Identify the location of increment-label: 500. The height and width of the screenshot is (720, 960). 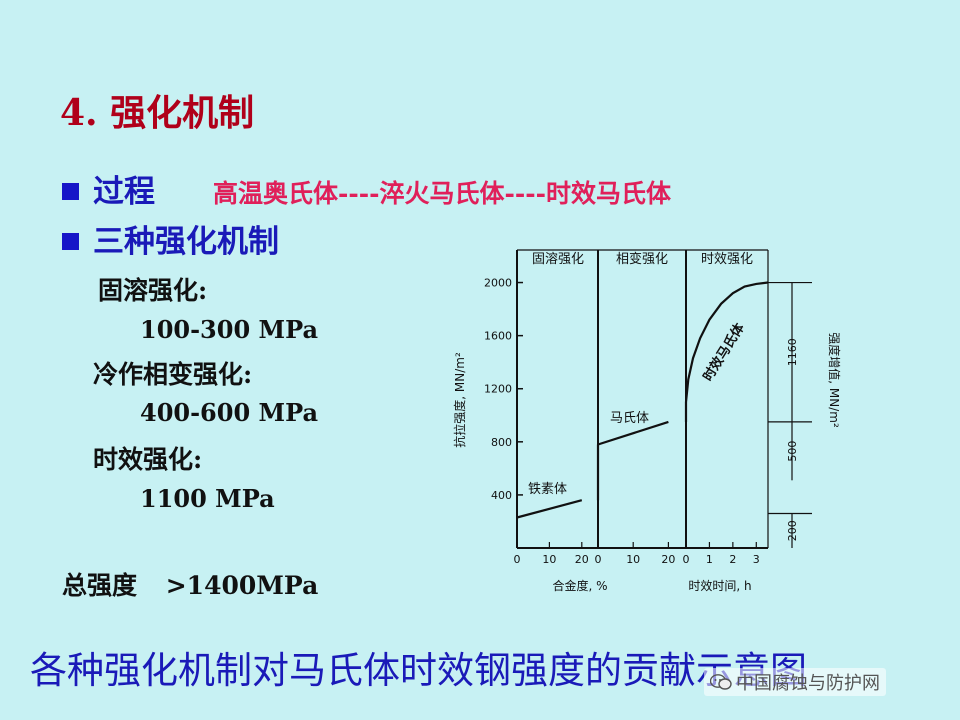
(792, 451).